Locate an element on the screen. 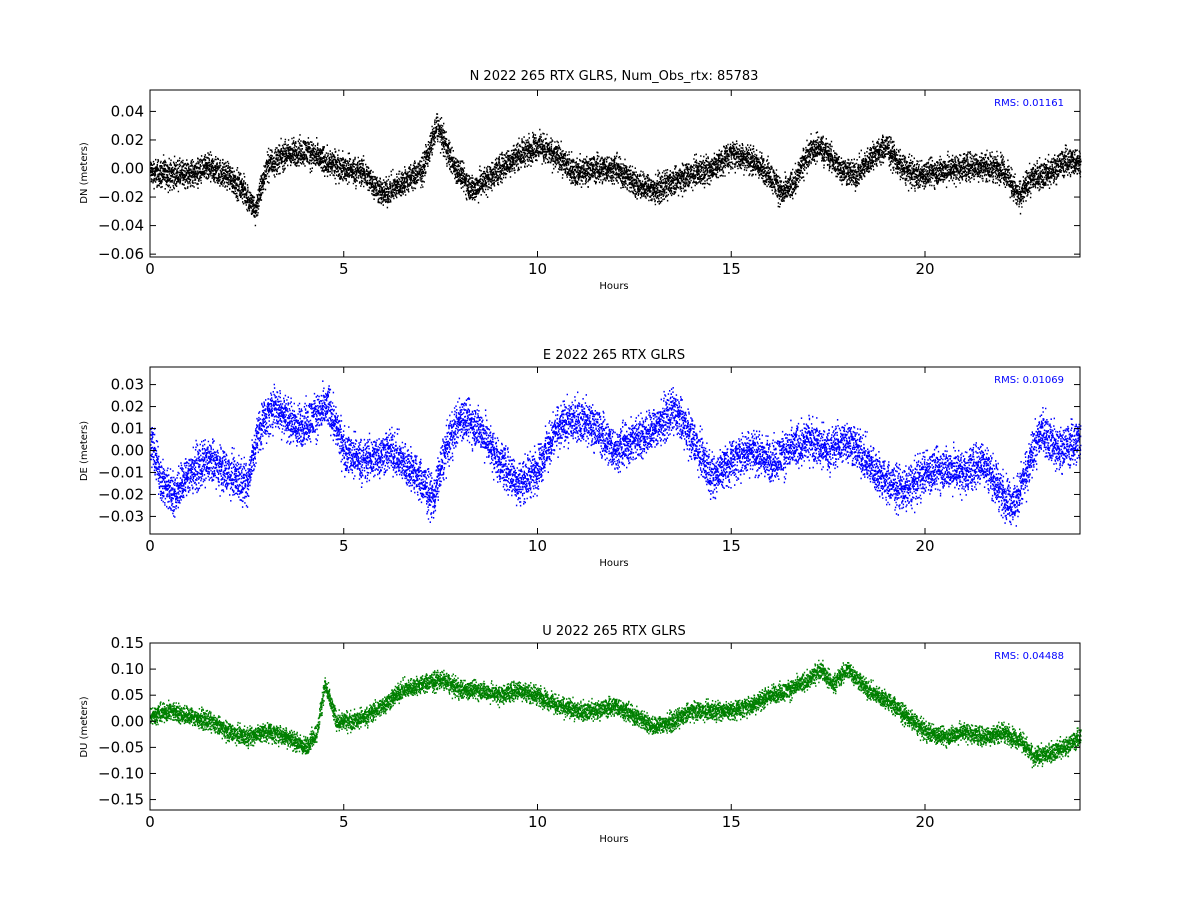 This screenshot has height=900, width=1200. up-ytick-label: 0.10 is located at coordinates (127, 669).